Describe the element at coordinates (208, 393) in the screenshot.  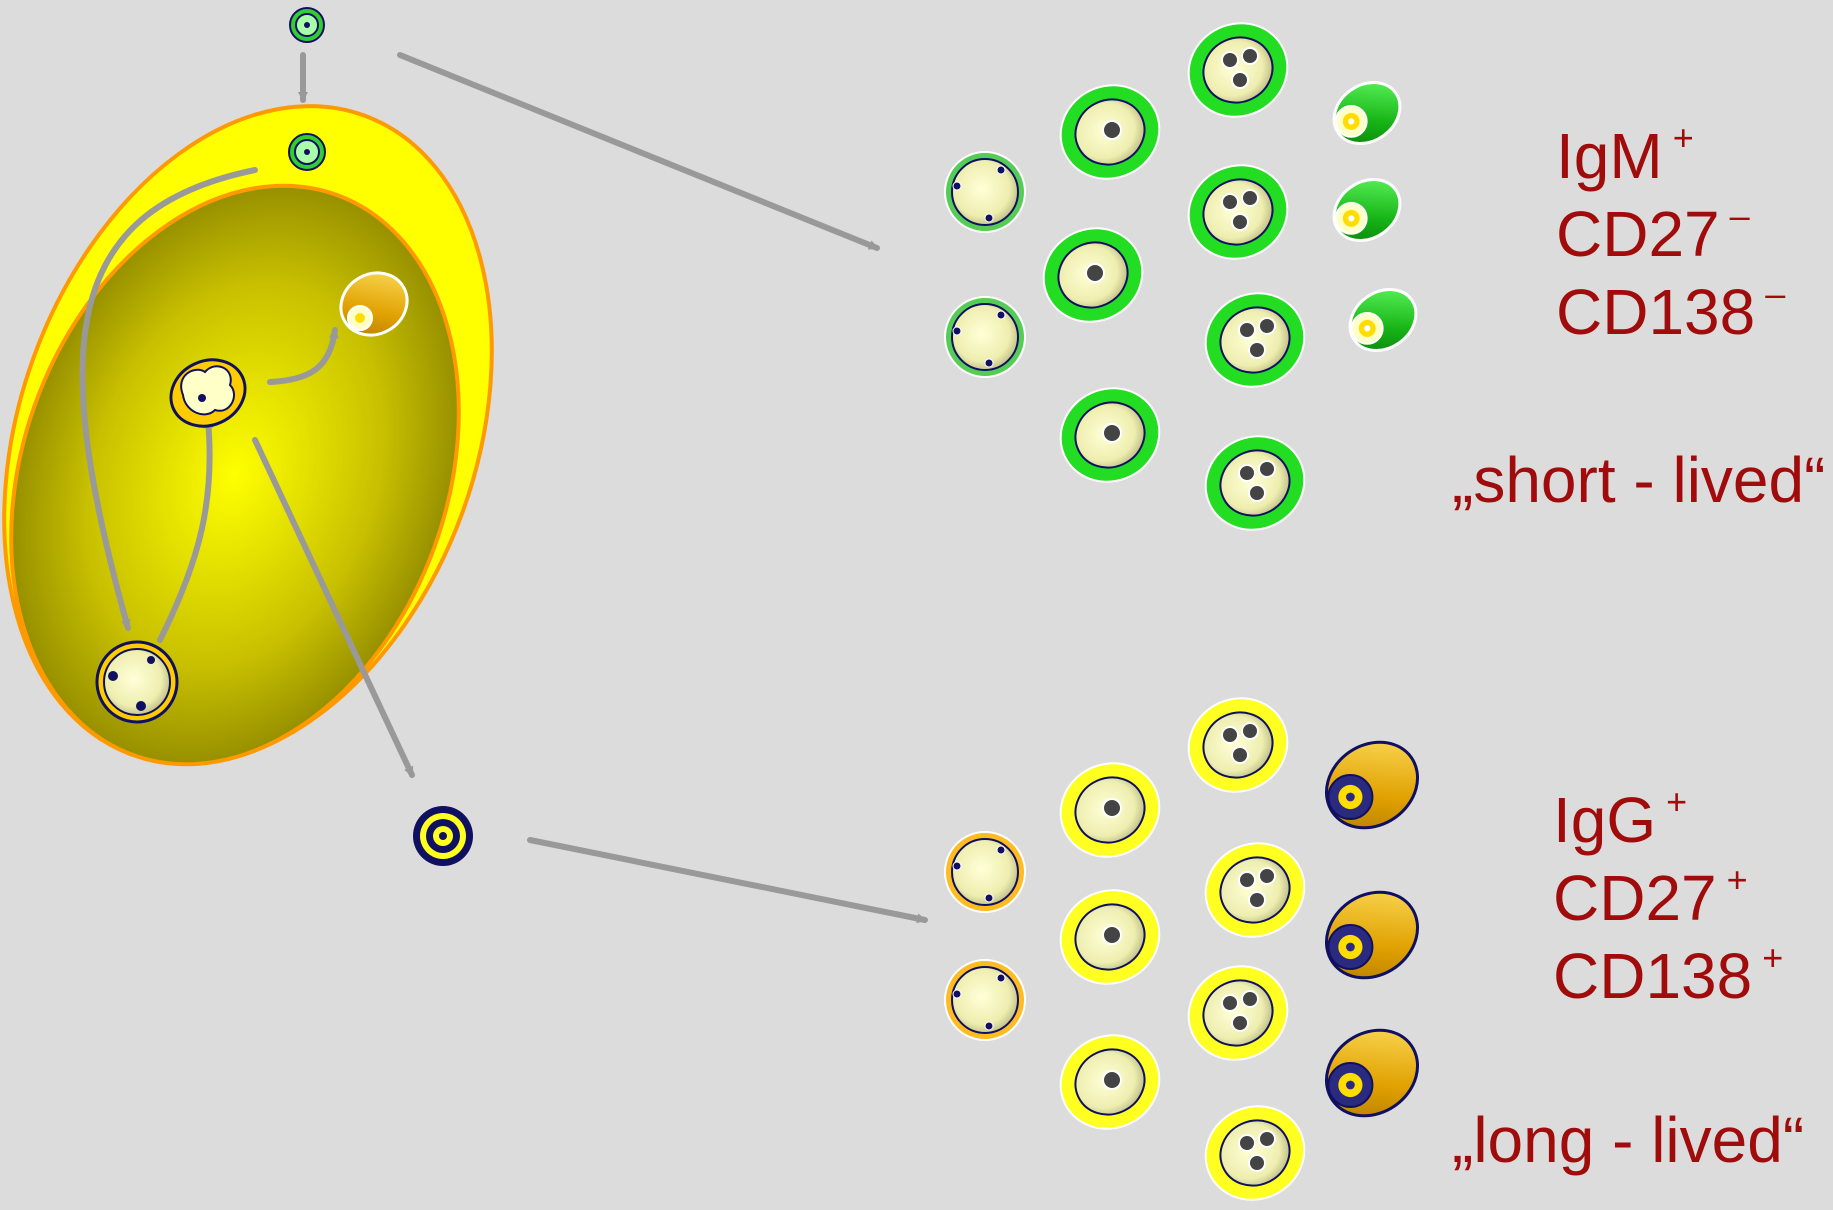
I see `centrocyte-cell` at that location.